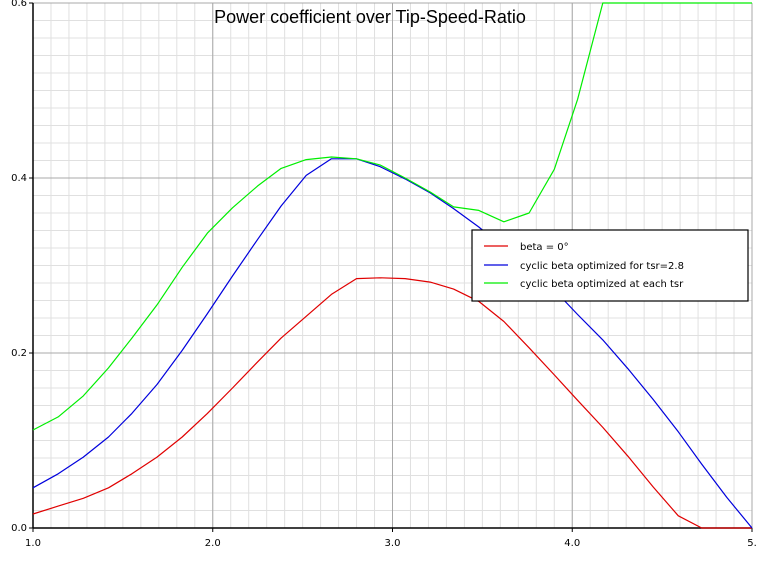 Image resolution: width=759 pixels, height=563 pixels. I want to click on y-tick-labels: 0.0 0.2 0.4 0.6, so click(22, 267).